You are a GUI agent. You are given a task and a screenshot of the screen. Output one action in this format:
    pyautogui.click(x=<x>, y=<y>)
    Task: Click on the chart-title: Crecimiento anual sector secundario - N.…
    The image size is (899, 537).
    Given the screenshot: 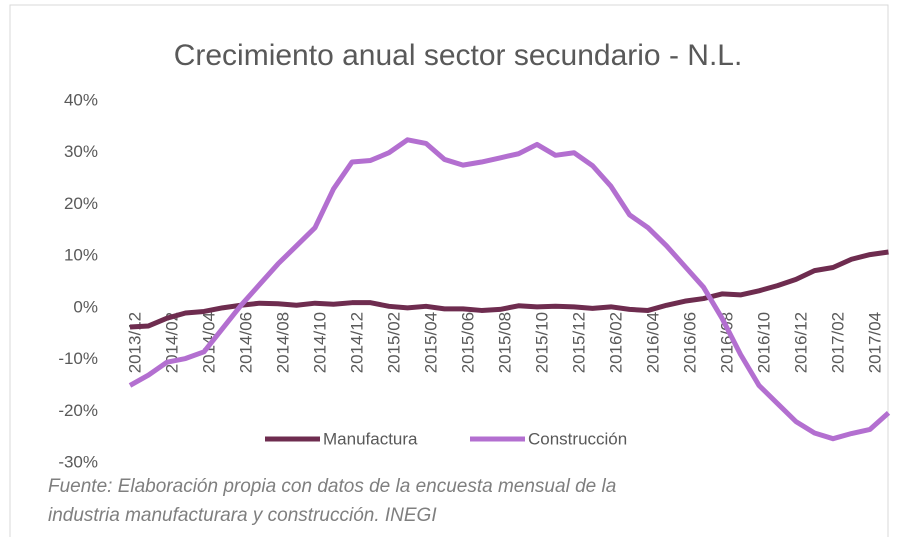 What is the action you would take?
    pyautogui.click(x=458, y=55)
    